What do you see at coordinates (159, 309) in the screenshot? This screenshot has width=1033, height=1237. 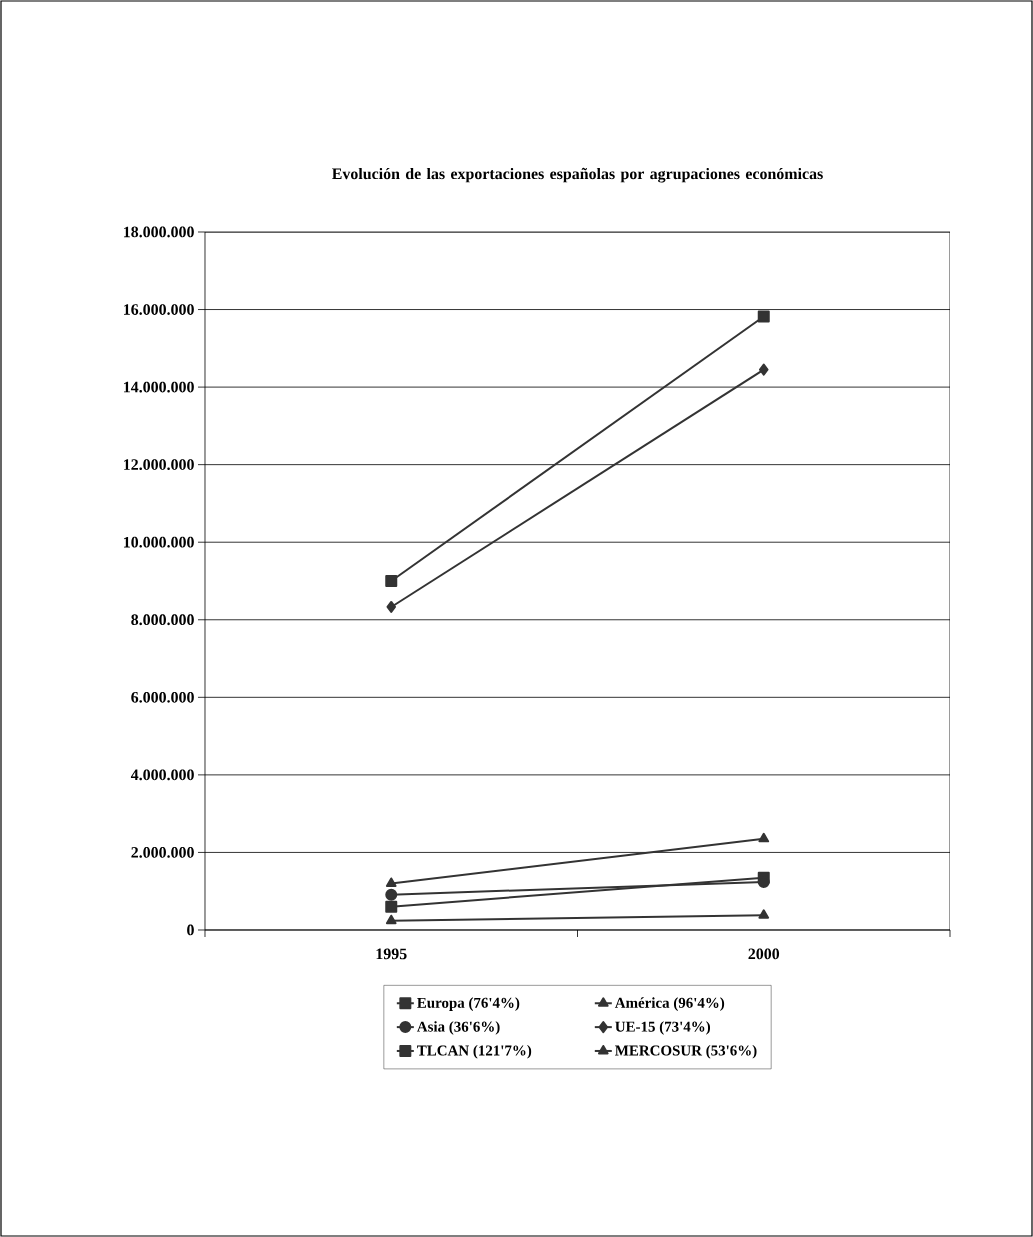 I see `y-tick-label: 16.000.000` at bounding box center [159, 309].